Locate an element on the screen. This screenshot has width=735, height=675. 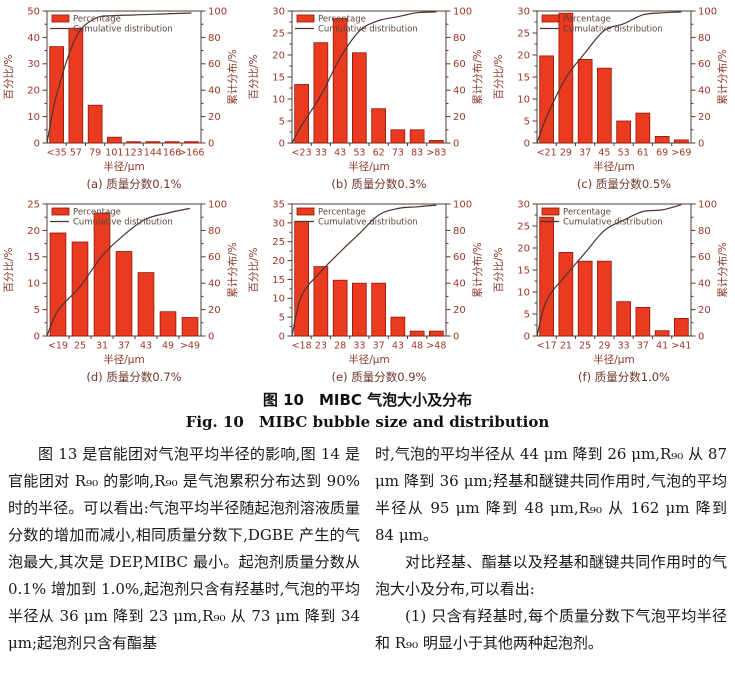
x-tick-label: 25 is located at coordinates (80, 346).